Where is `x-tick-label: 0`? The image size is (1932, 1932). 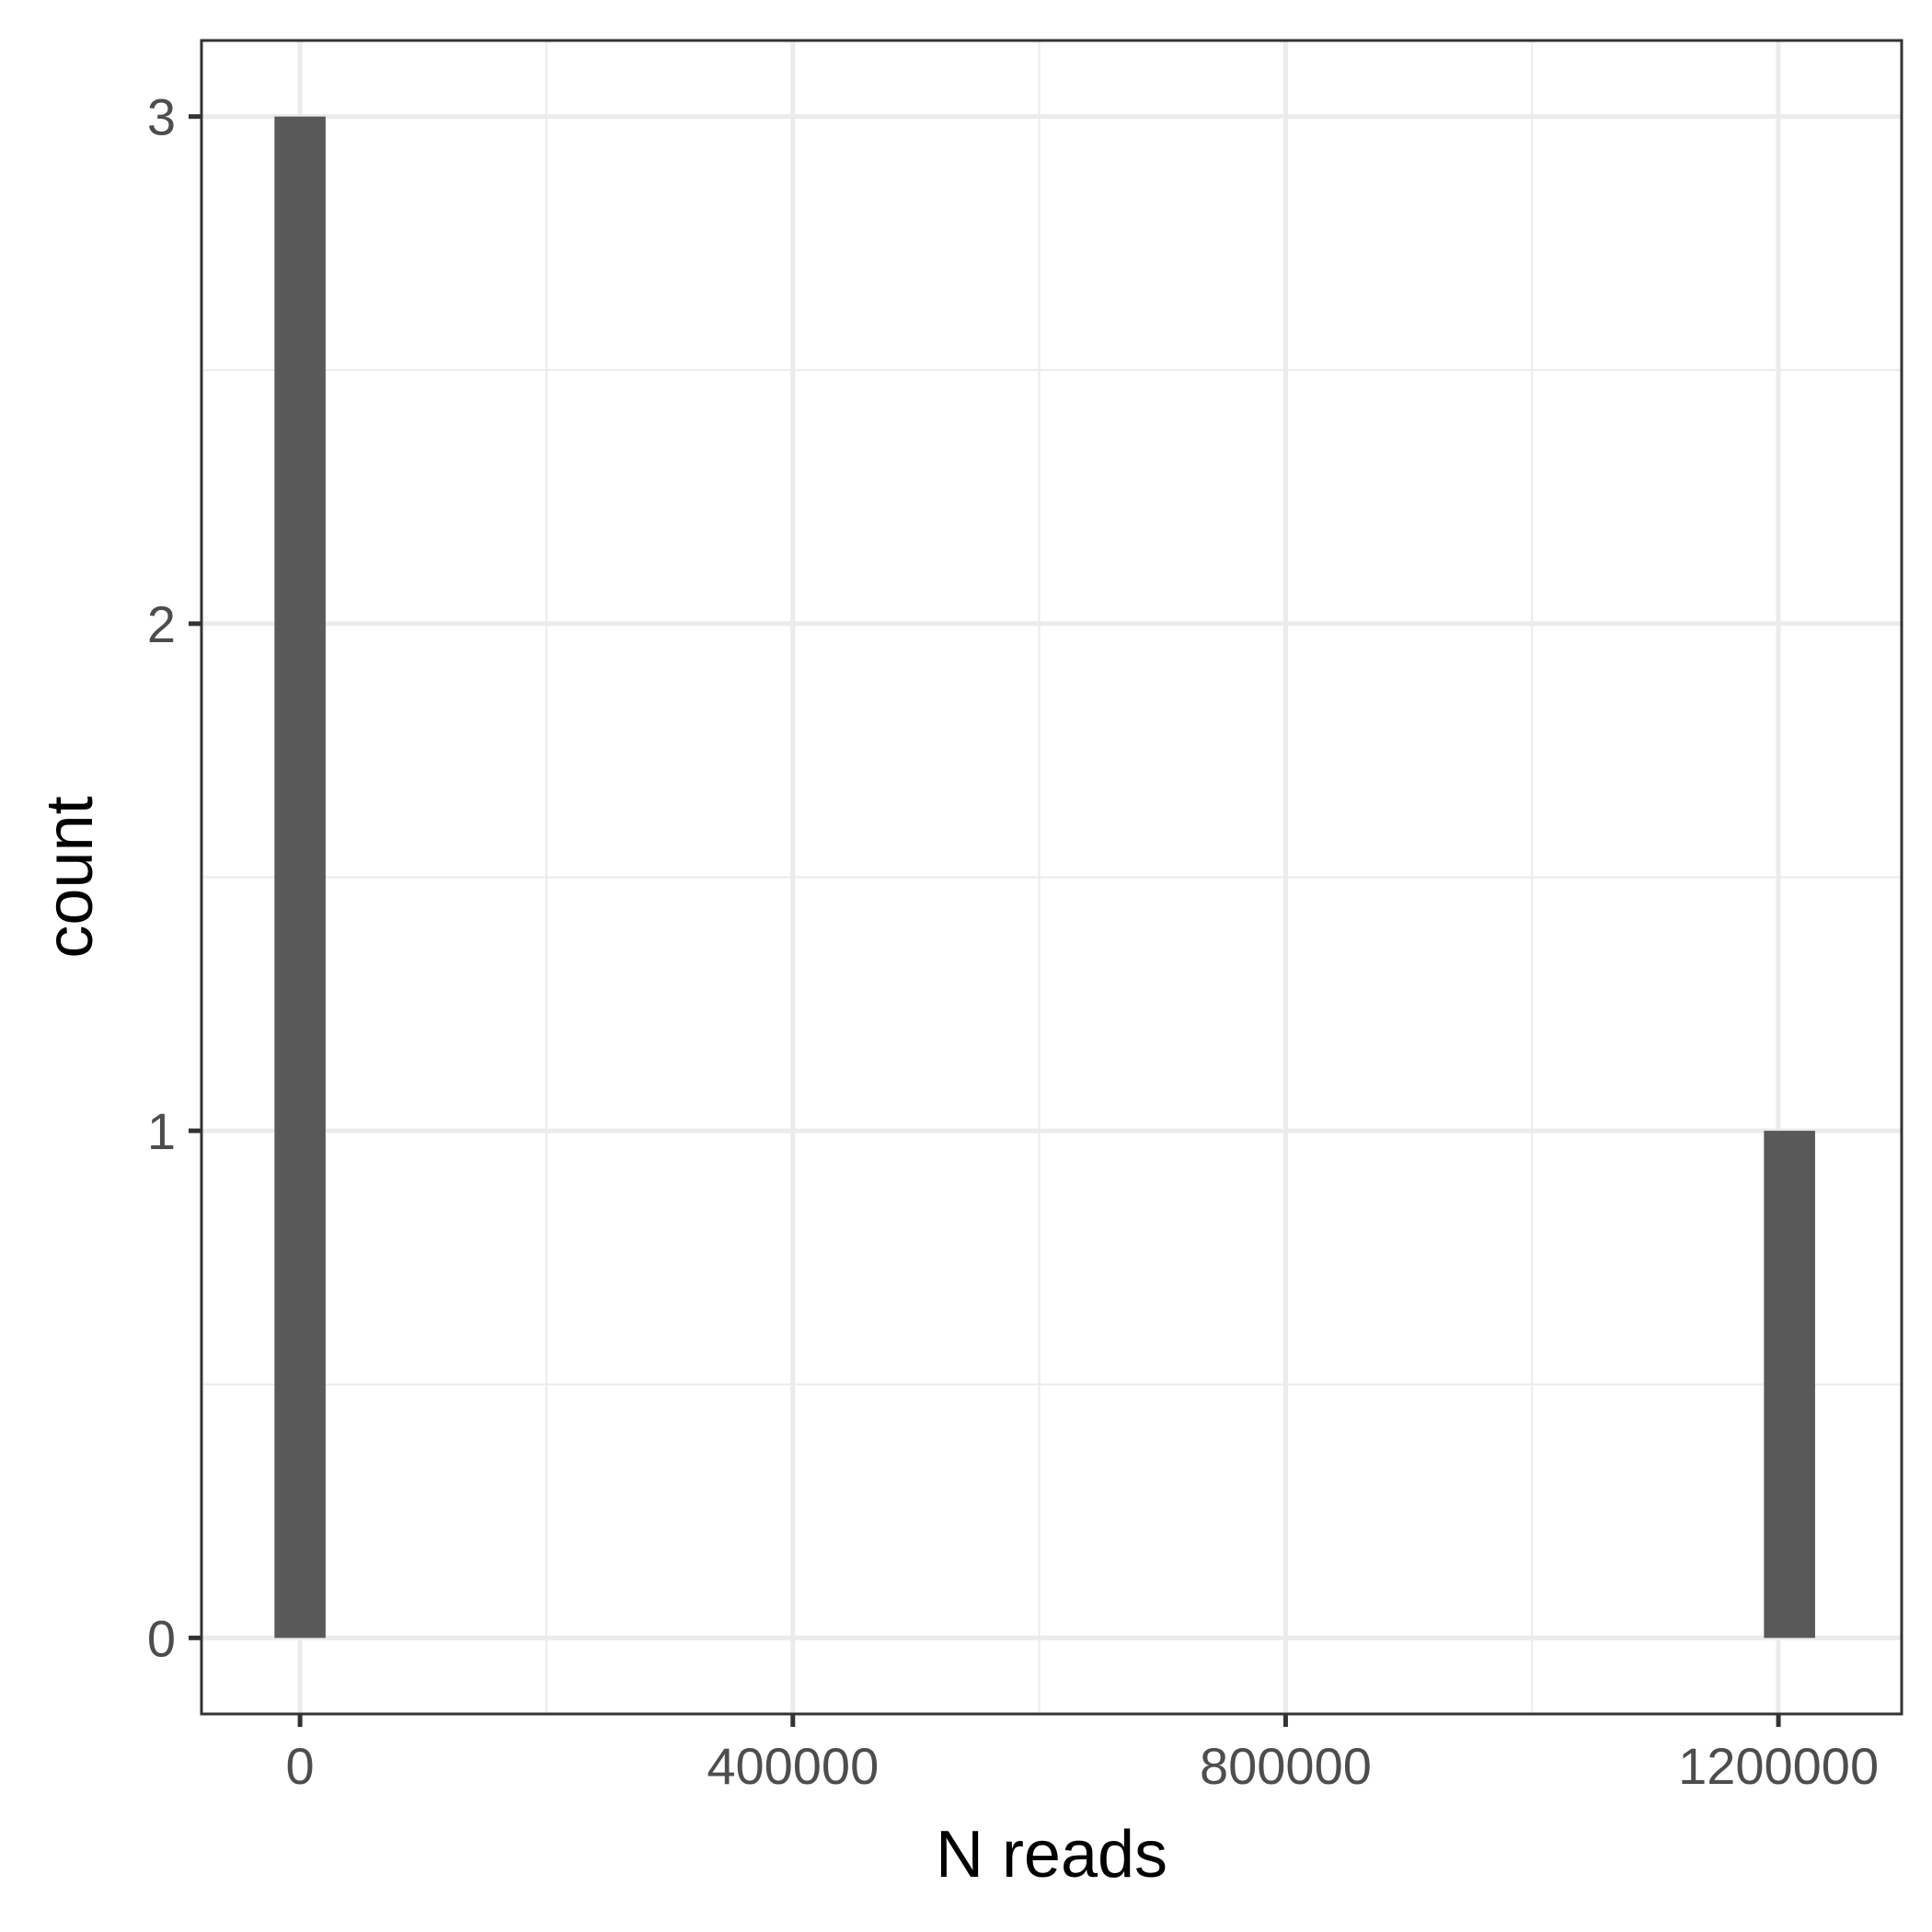 x-tick-label: 0 is located at coordinates (300, 1766).